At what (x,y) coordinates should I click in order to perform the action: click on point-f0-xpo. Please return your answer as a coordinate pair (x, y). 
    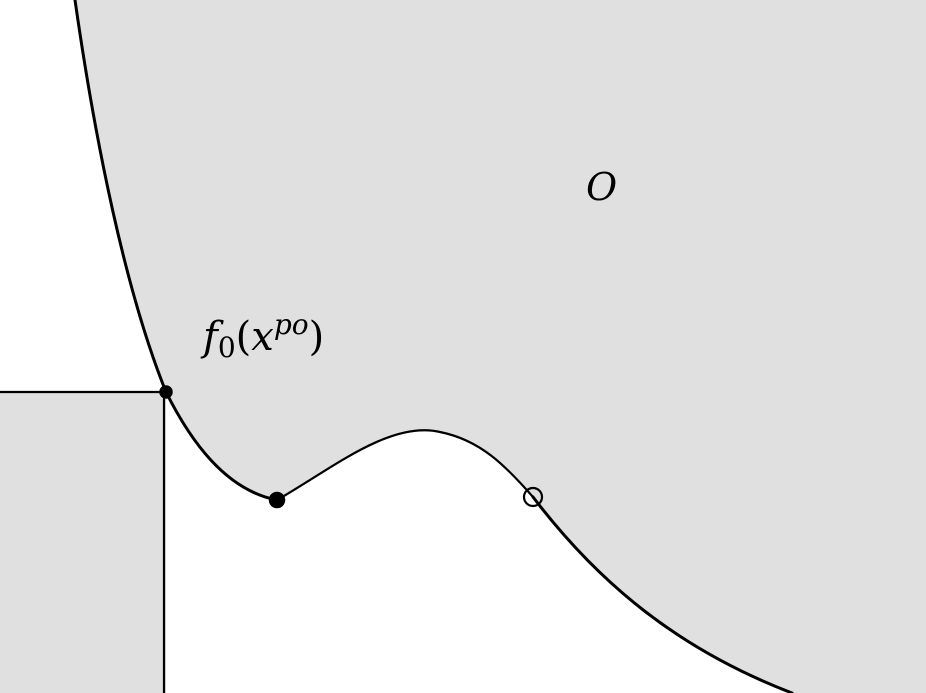
    Looking at the image, I should click on (166, 392).